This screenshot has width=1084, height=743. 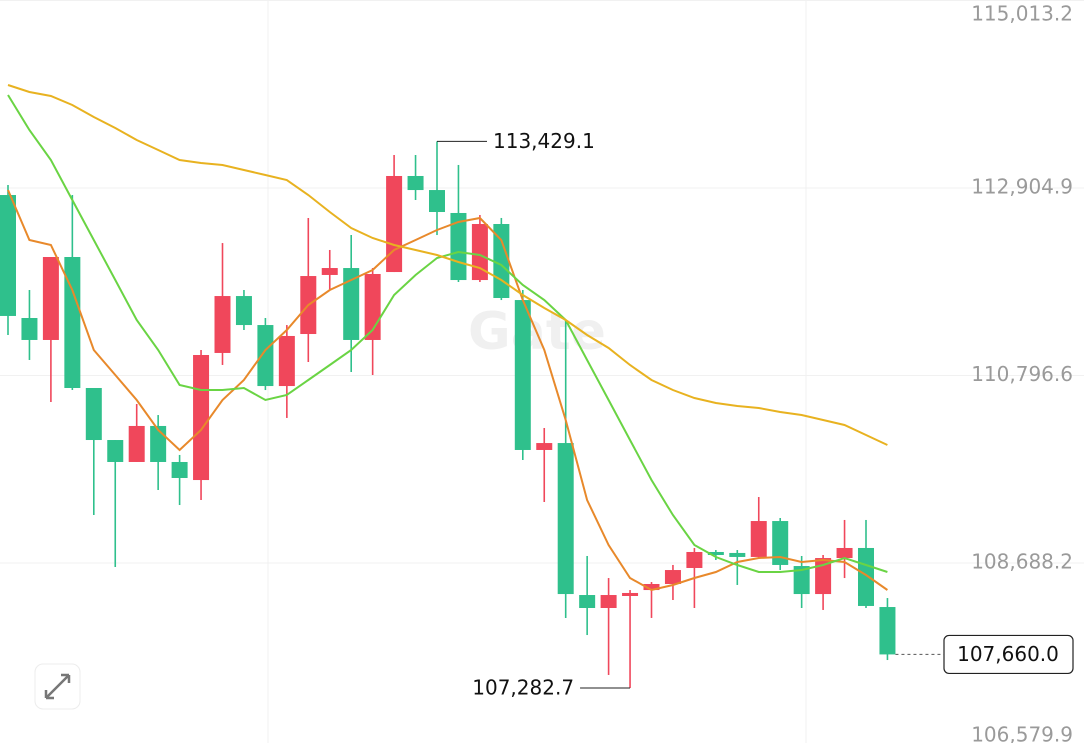 What do you see at coordinates (523, 687) in the screenshot?
I see `low-label: 107,282.7` at bounding box center [523, 687].